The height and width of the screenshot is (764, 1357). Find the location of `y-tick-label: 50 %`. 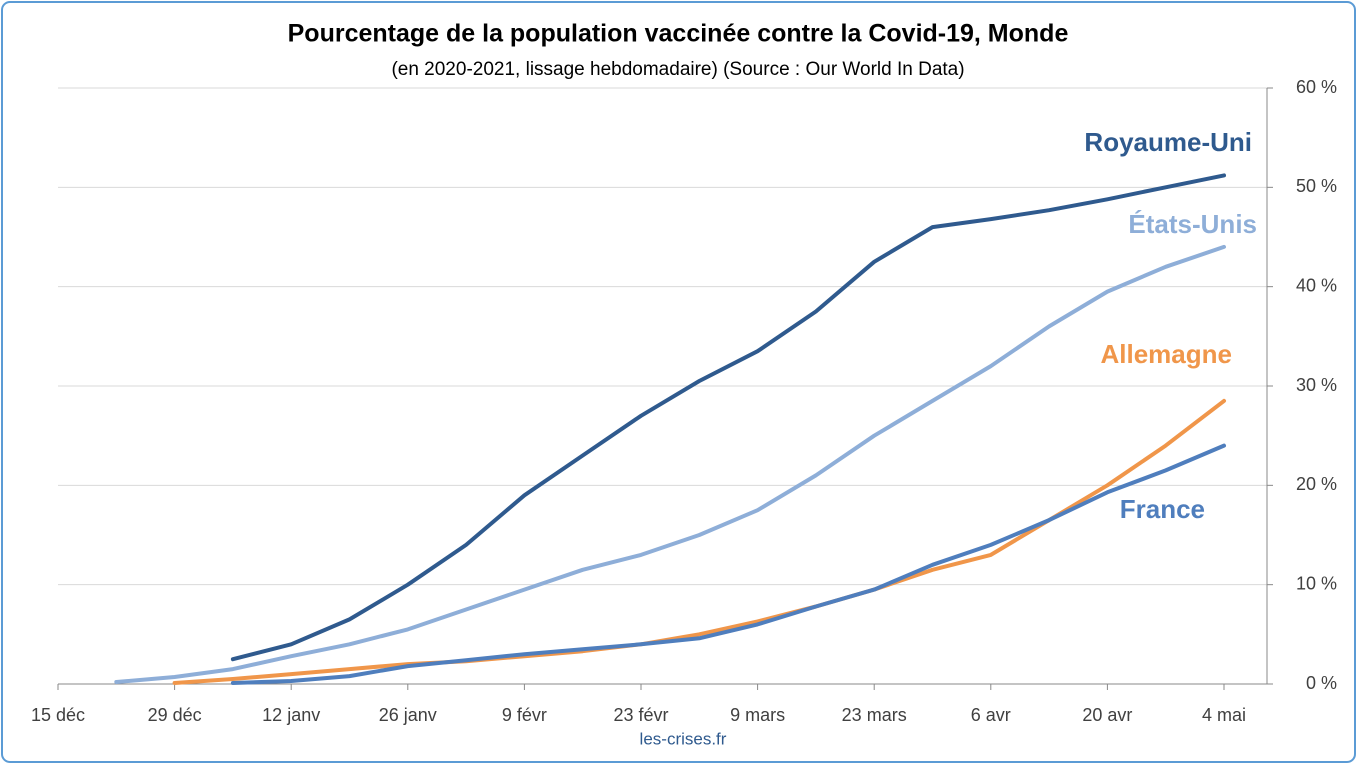

y-tick-label: 50 % is located at coordinates (1316, 186).